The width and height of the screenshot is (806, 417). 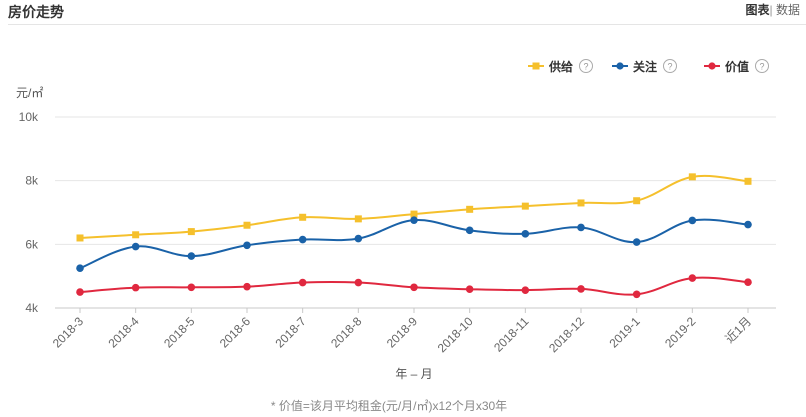 What do you see at coordinates (402, 332) in the screenshot?
I see `x-tick-label: 2018-9` at bounding box center [402, 332].